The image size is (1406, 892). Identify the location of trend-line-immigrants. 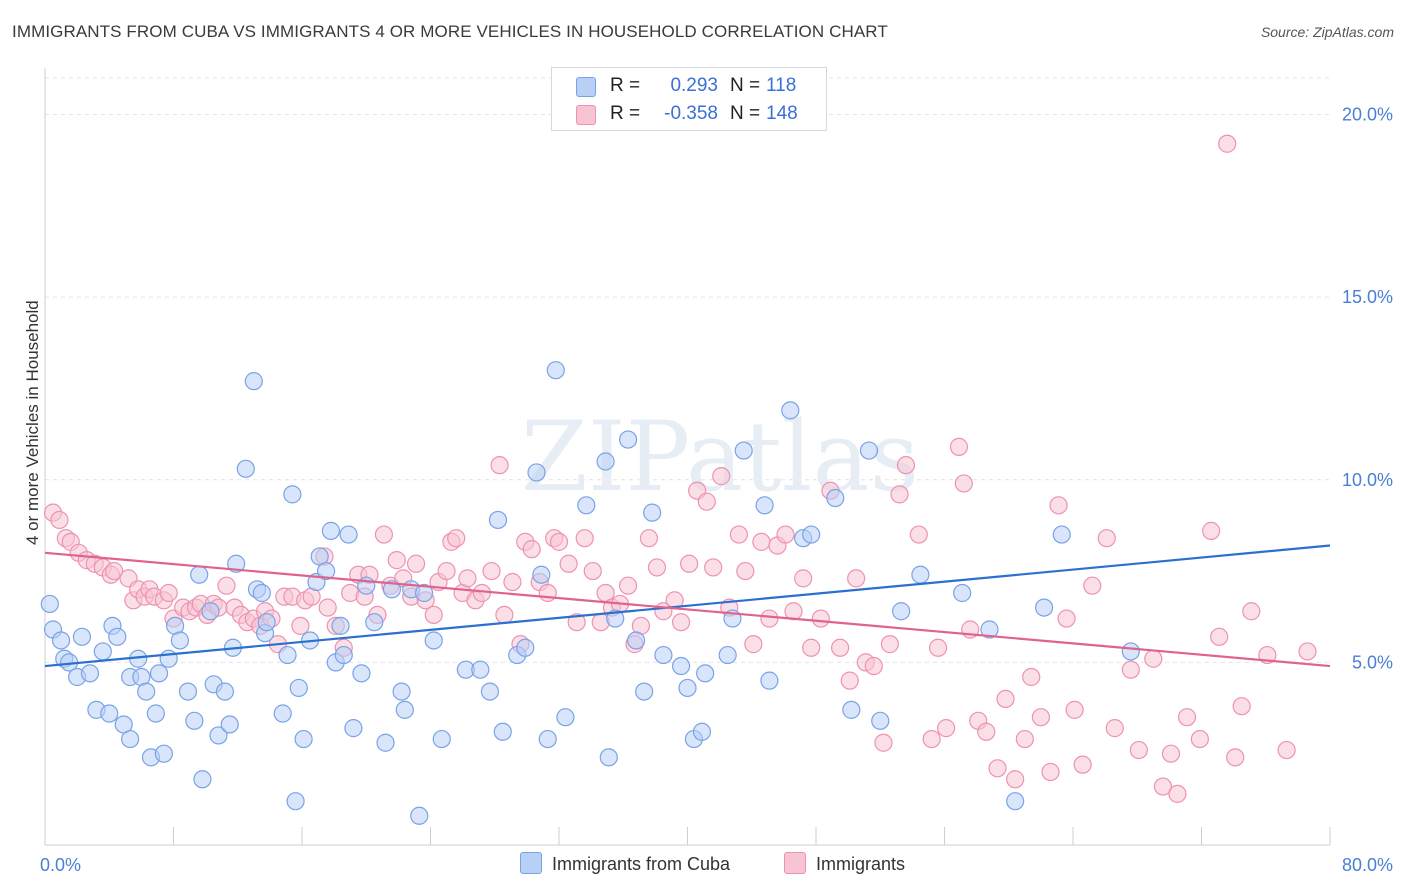
(687, 609).